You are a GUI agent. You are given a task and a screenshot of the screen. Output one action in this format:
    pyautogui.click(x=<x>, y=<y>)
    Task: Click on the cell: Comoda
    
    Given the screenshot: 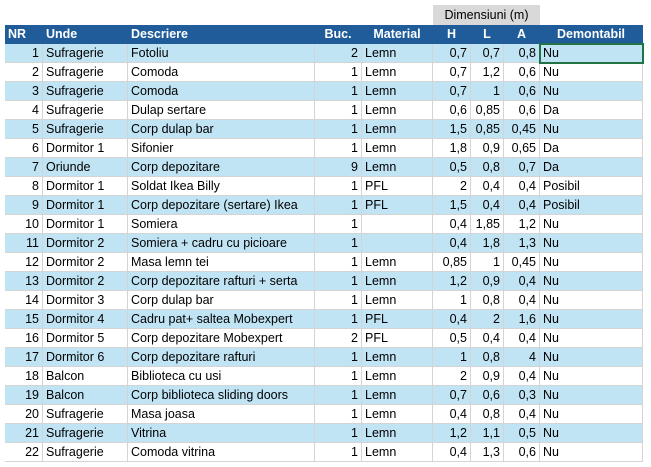 What is the action you would take?
    pyautogui.click(x=221, y=72)
    